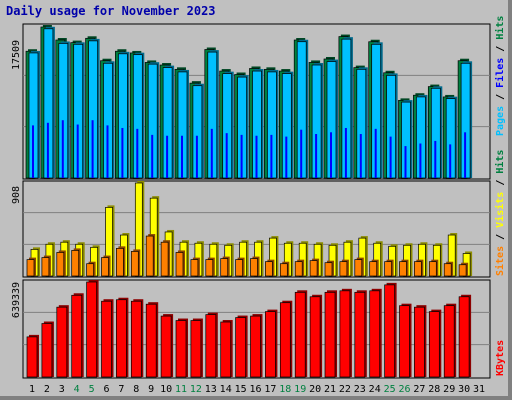 This screenshot has width=512, height=400. What do you see at coordinates (360, 389) in the screenshot?
I see `day-label-23: 23` at bounding box center [360, 389].